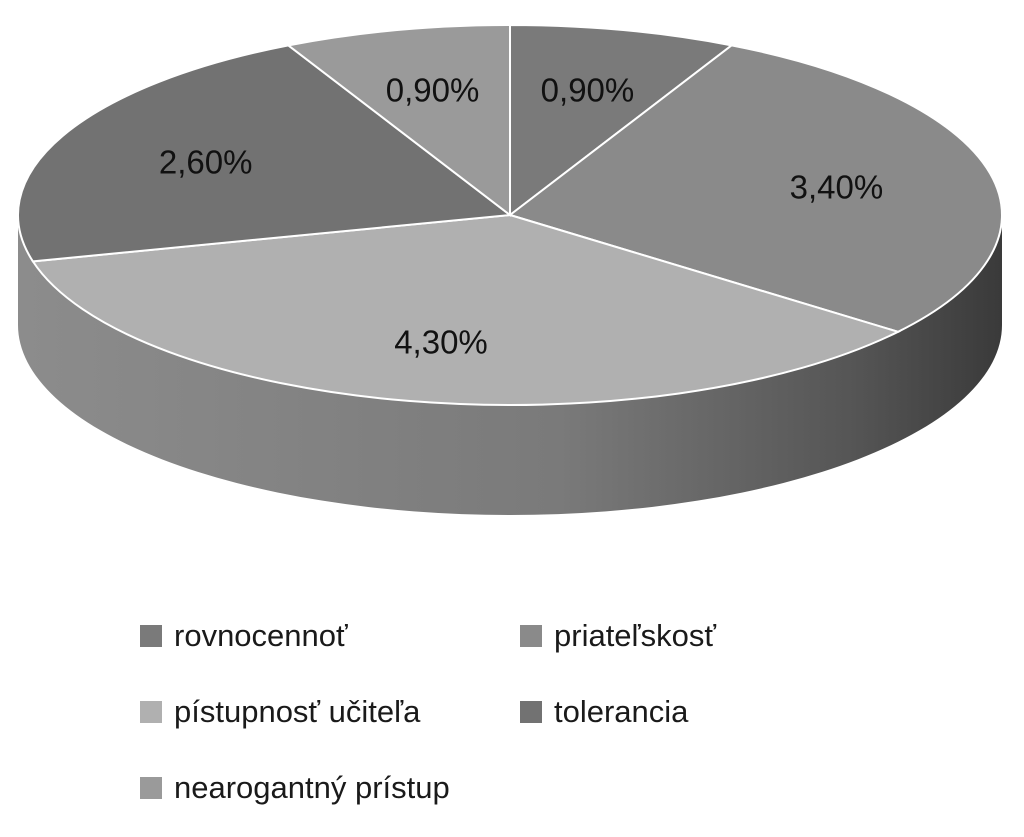 This screenshot has width=1024, height=837. What do you see at coordinates (265, 153) in the screenshot?
I see `pie-slice-tolerancia` at bounding box center [265, 153].